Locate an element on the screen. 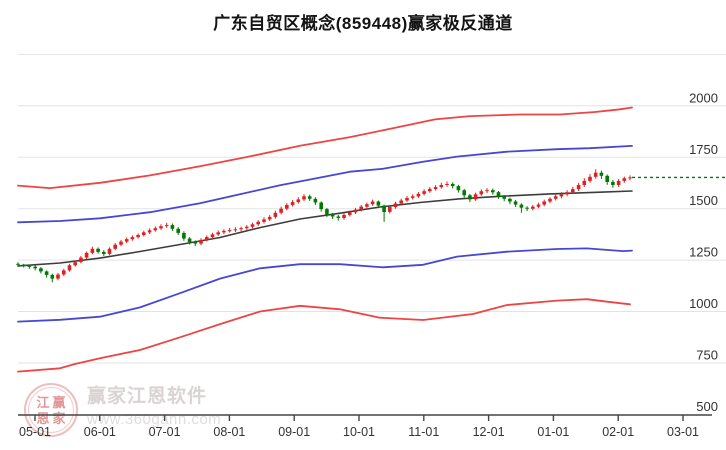  y-axis-label: 750 is located at coordinates (707, 355).